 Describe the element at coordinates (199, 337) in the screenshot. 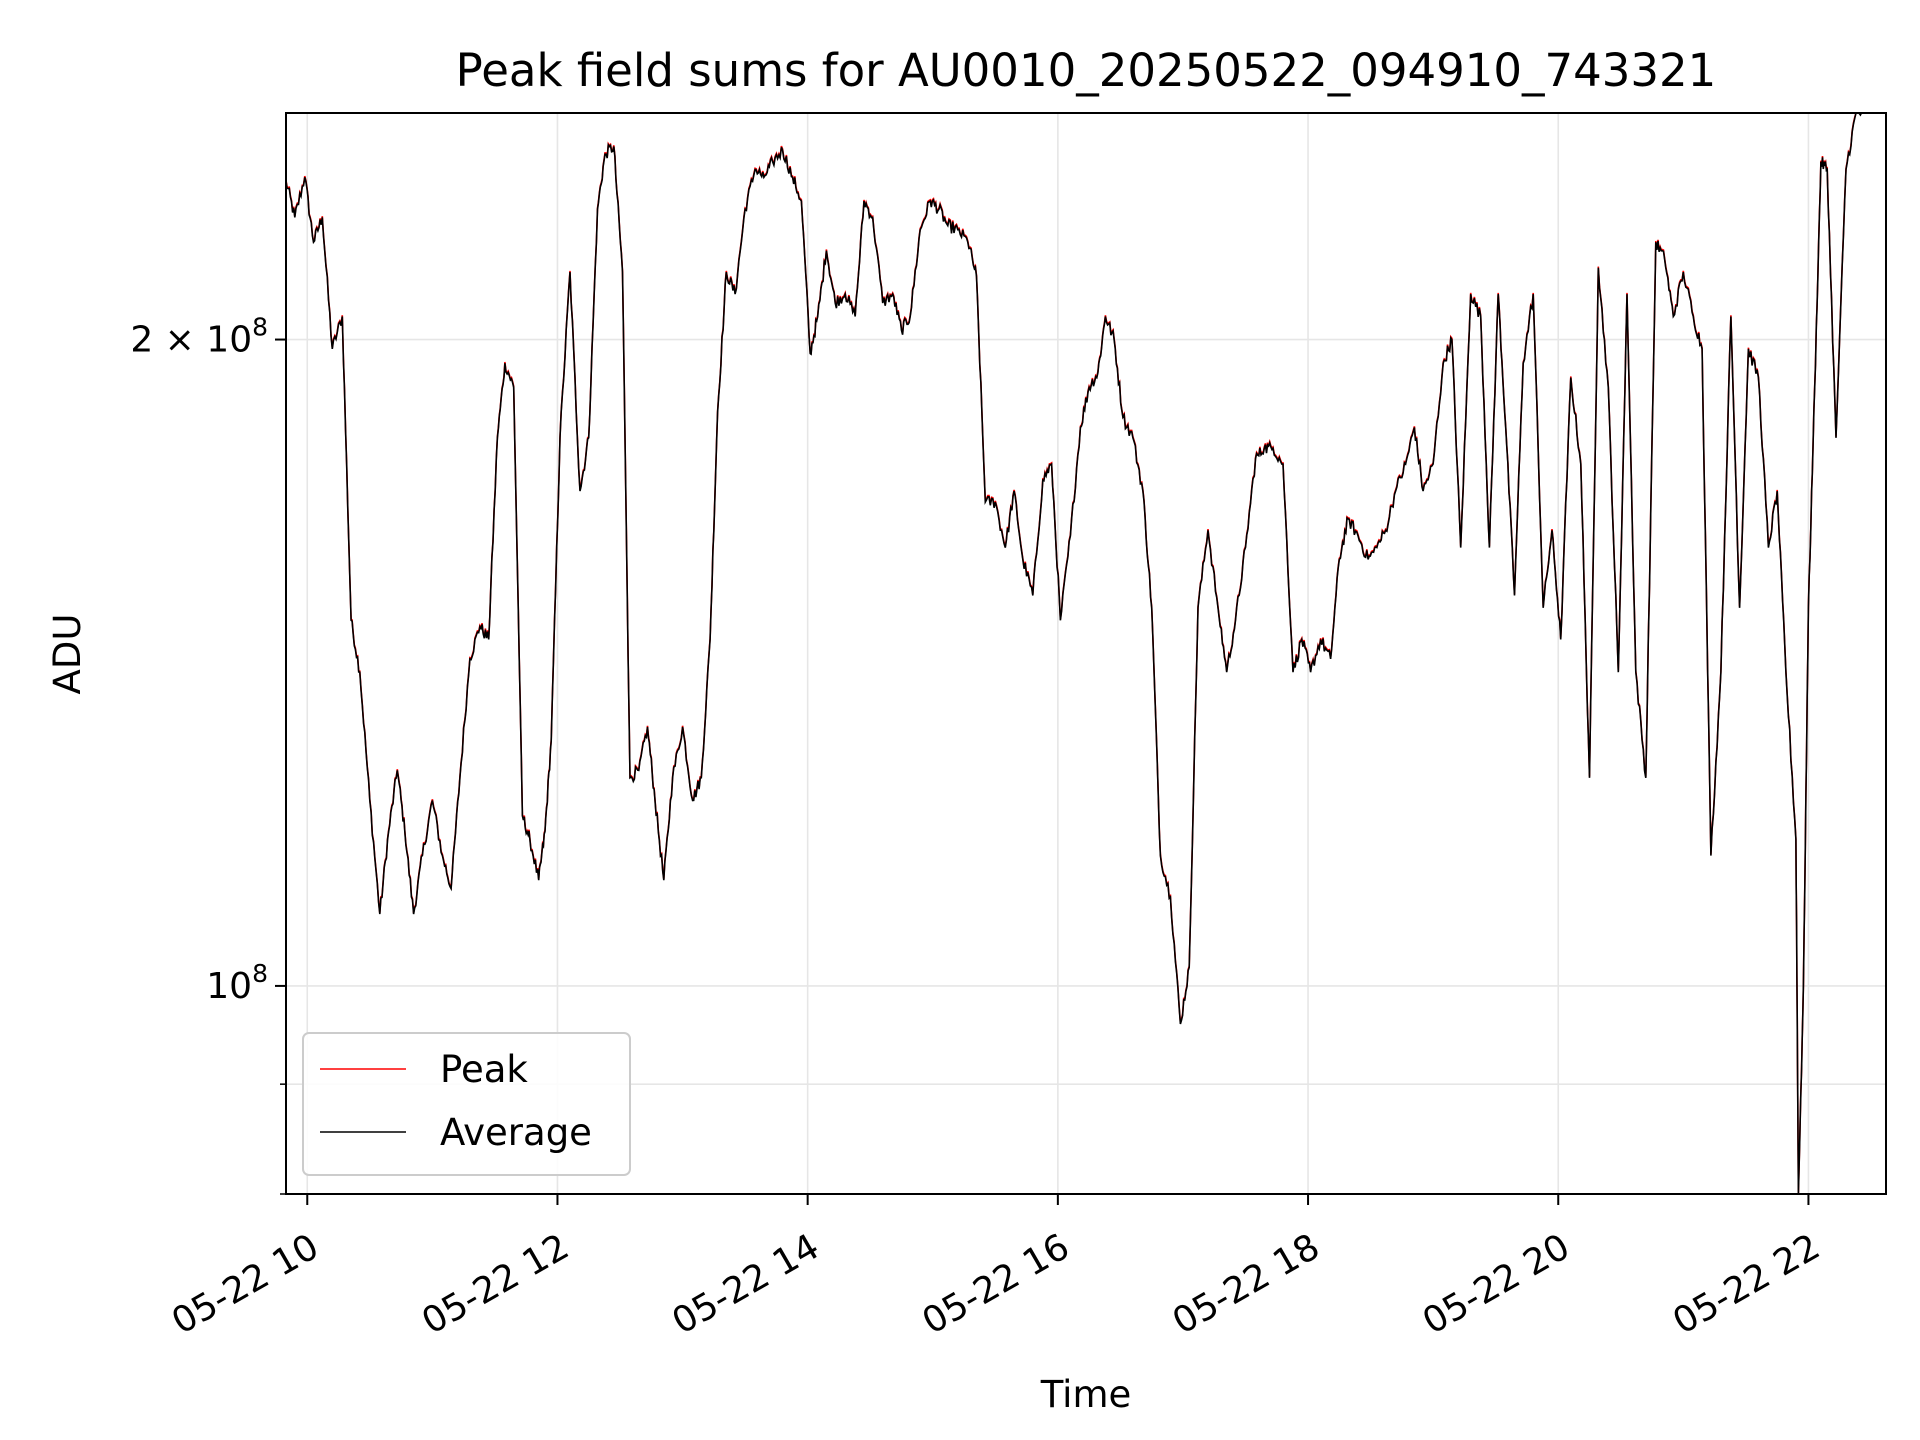

I see `y-tick-label: 2 × 108` at that location.